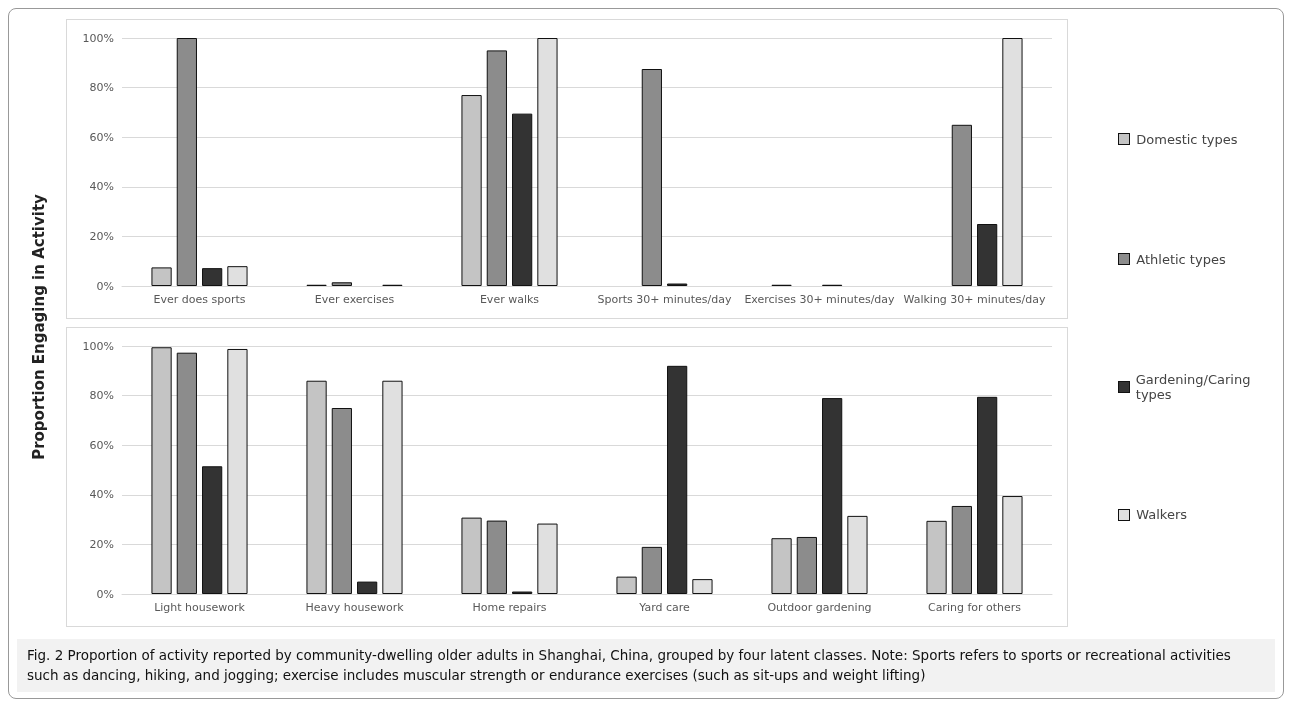 This screenshot has width=1295, height=728. I want to click on x-tick-label: Outdoor gardening, so click(819, 607).